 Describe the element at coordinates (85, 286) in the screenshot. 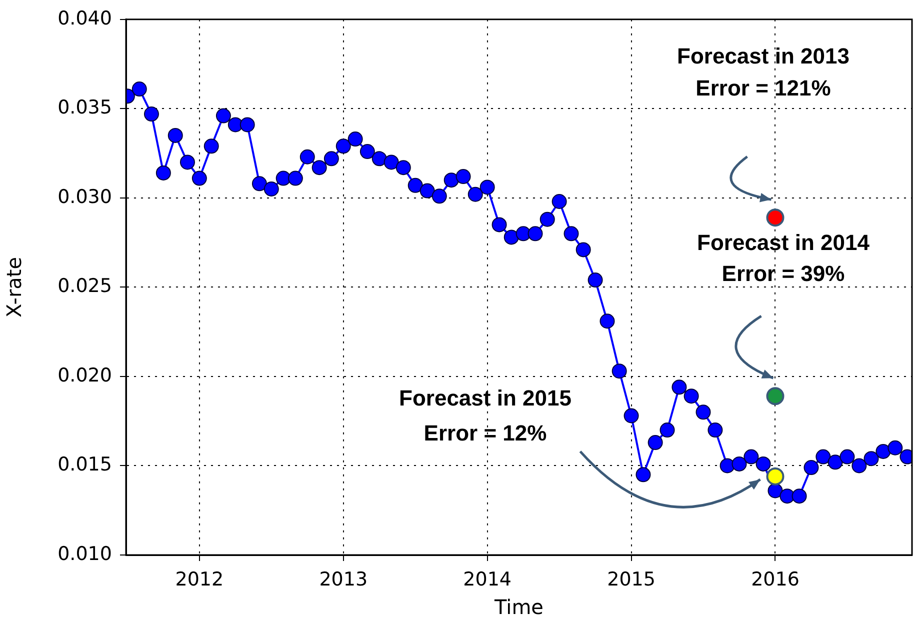

I see `y-tick-label: 0.025` at that location.